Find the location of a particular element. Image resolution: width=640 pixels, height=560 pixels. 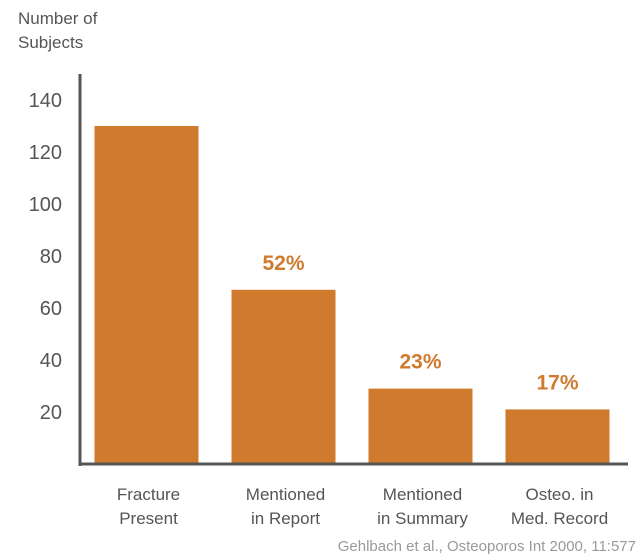

bar-data-label: 17% is located at coordinates (557, 382).